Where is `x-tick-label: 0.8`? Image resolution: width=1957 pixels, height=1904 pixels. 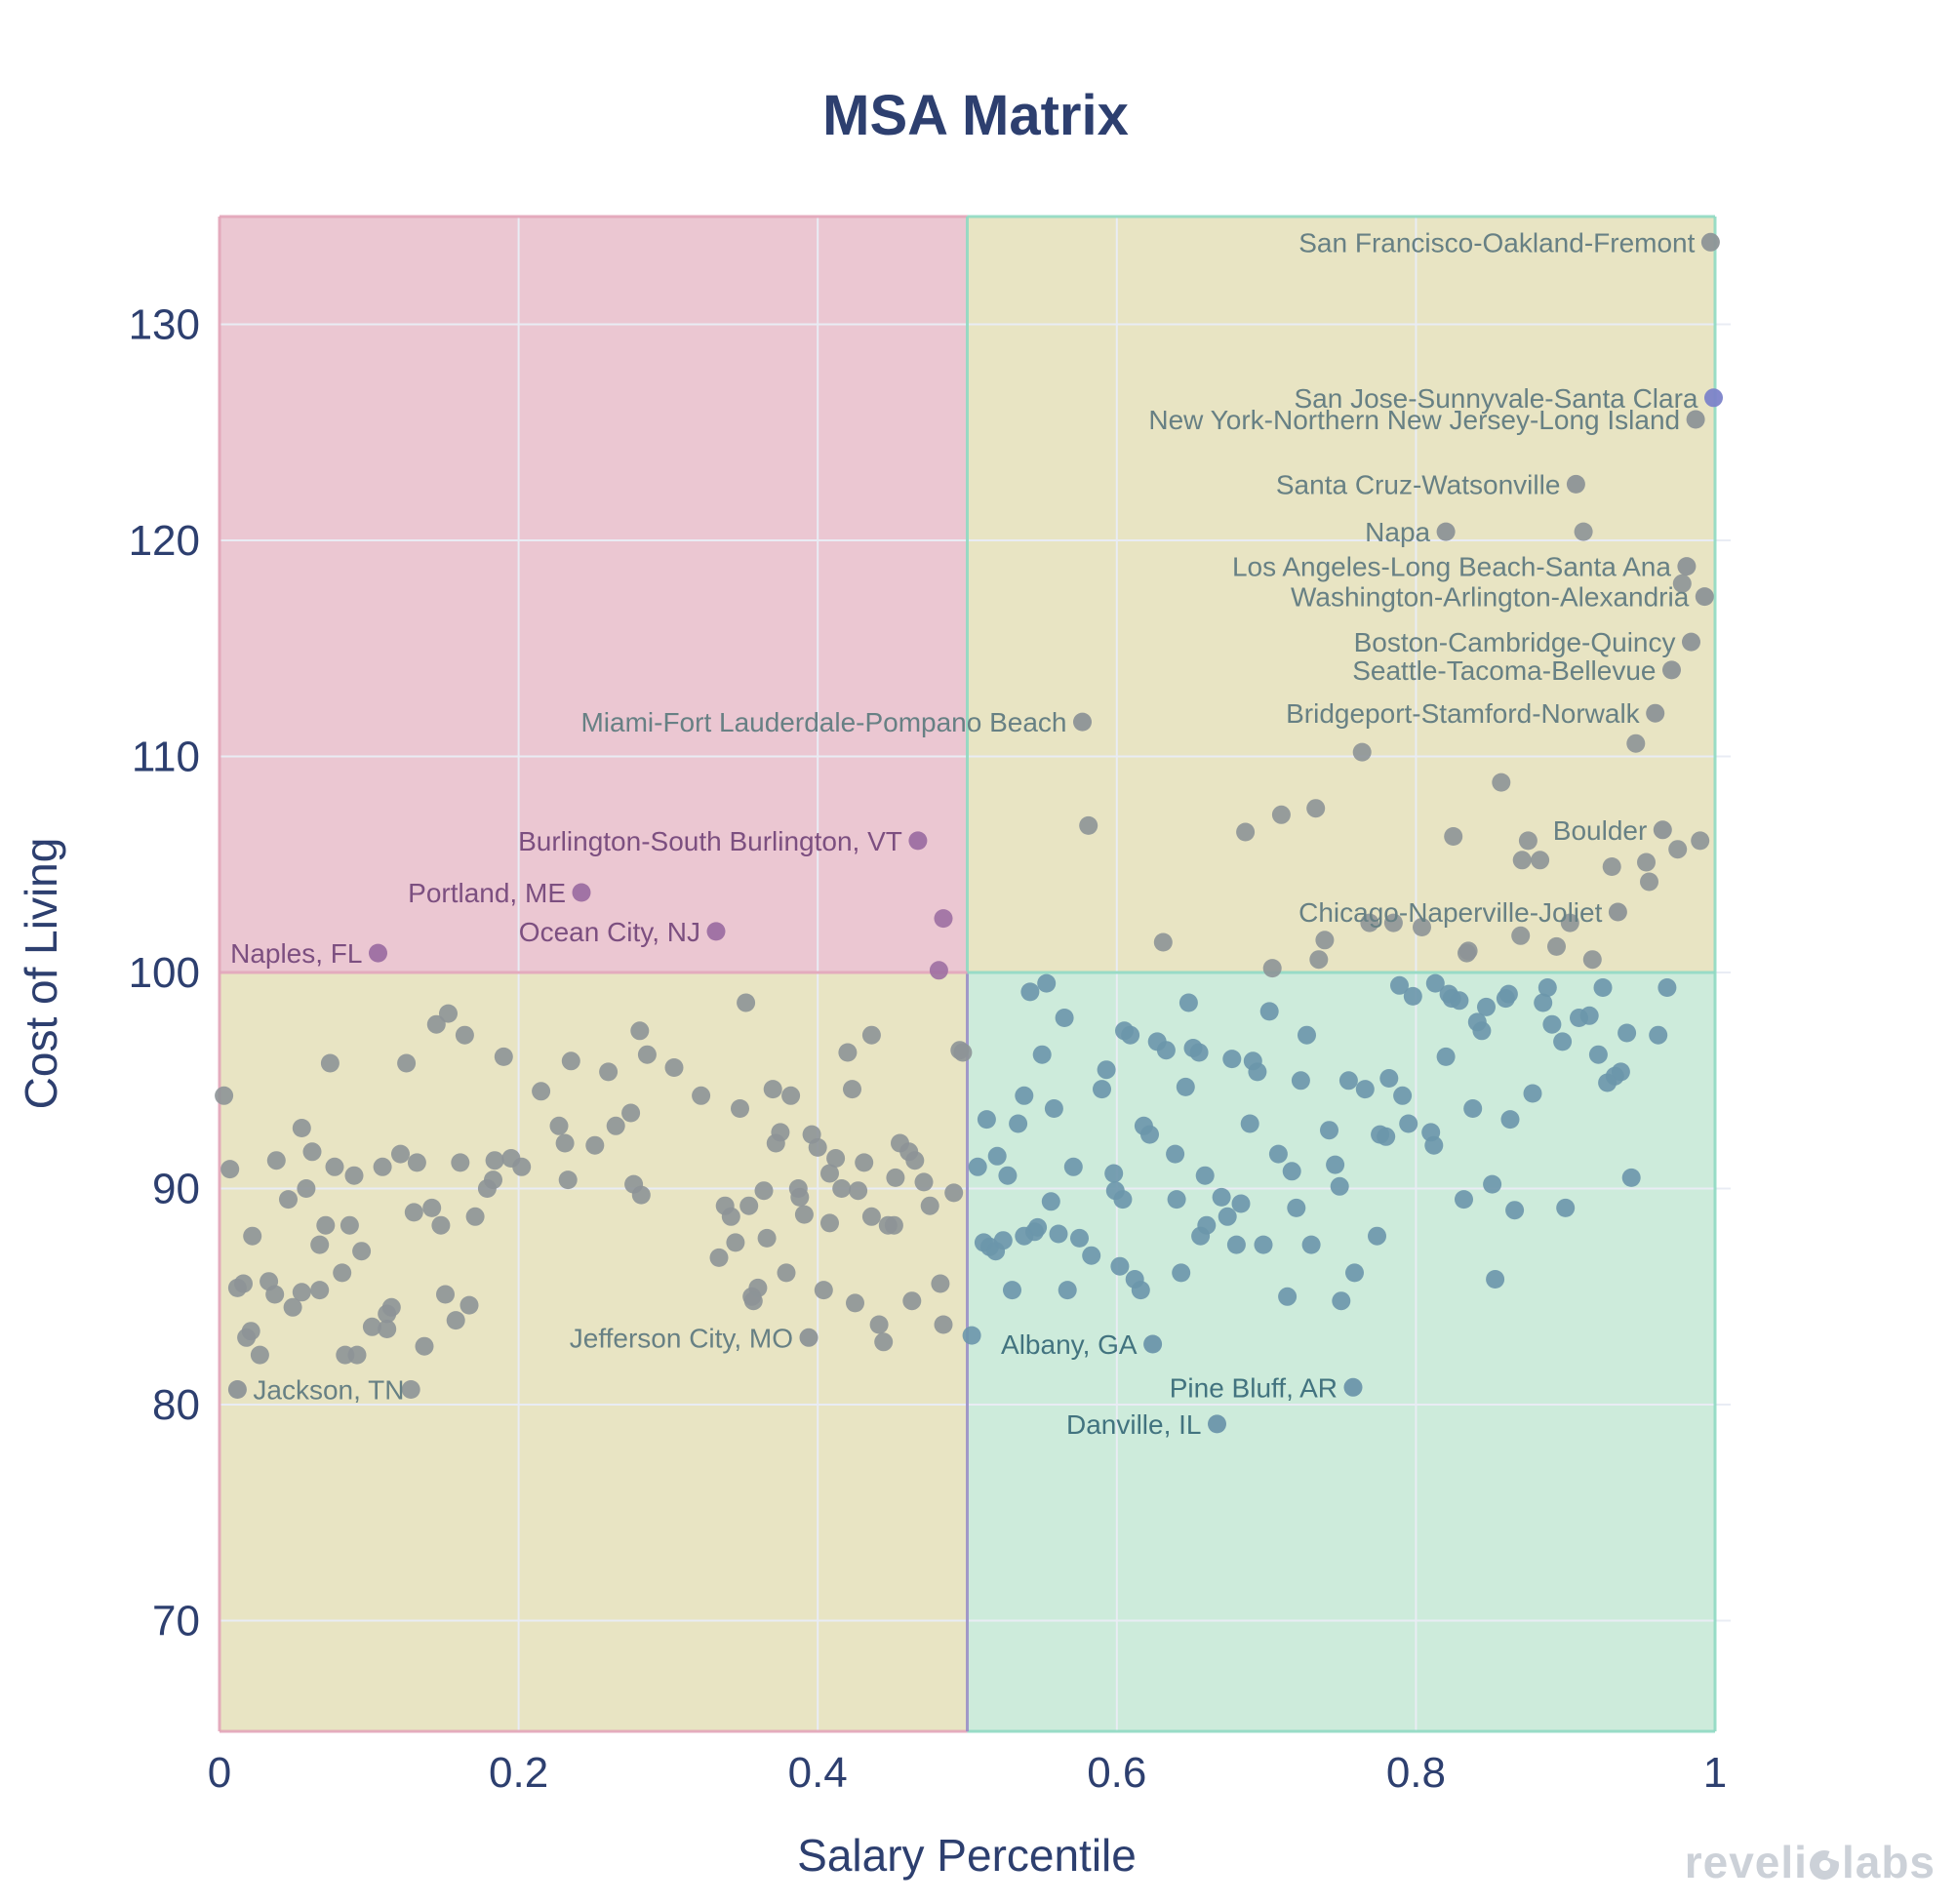 x-tick-label: 0.8 is located at coordinates (1416, 1773).